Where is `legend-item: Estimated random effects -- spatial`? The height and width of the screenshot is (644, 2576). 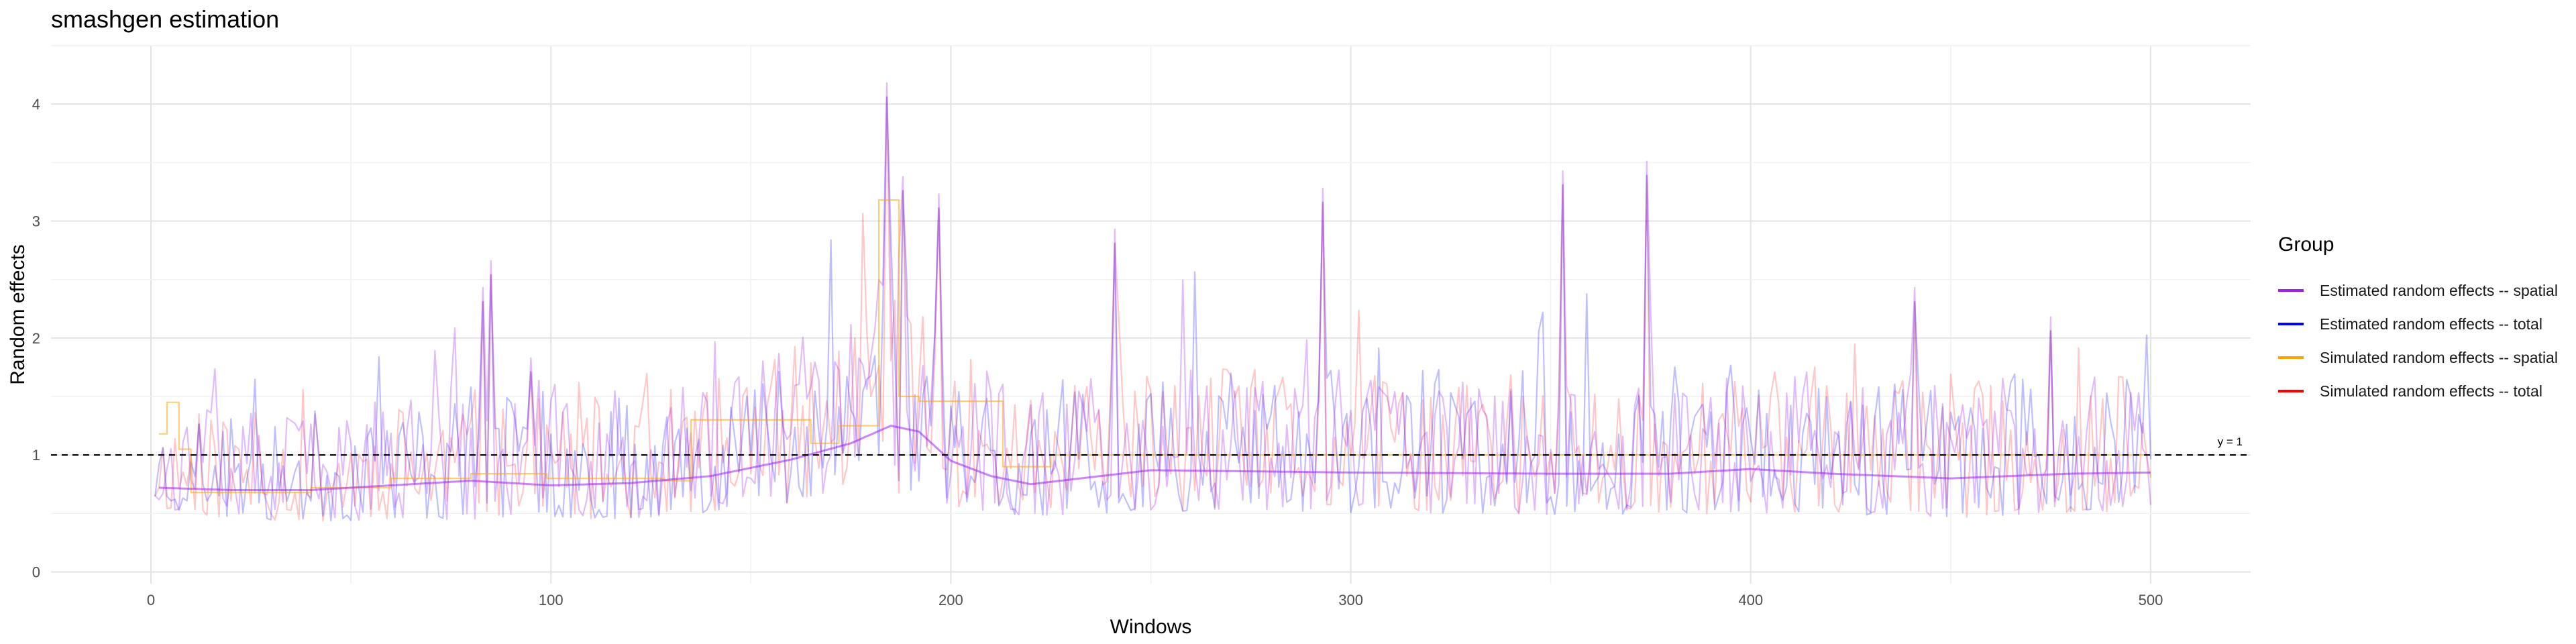
legend-item: Estimated random effects -- spatial is located at coordinates (2418, 290).